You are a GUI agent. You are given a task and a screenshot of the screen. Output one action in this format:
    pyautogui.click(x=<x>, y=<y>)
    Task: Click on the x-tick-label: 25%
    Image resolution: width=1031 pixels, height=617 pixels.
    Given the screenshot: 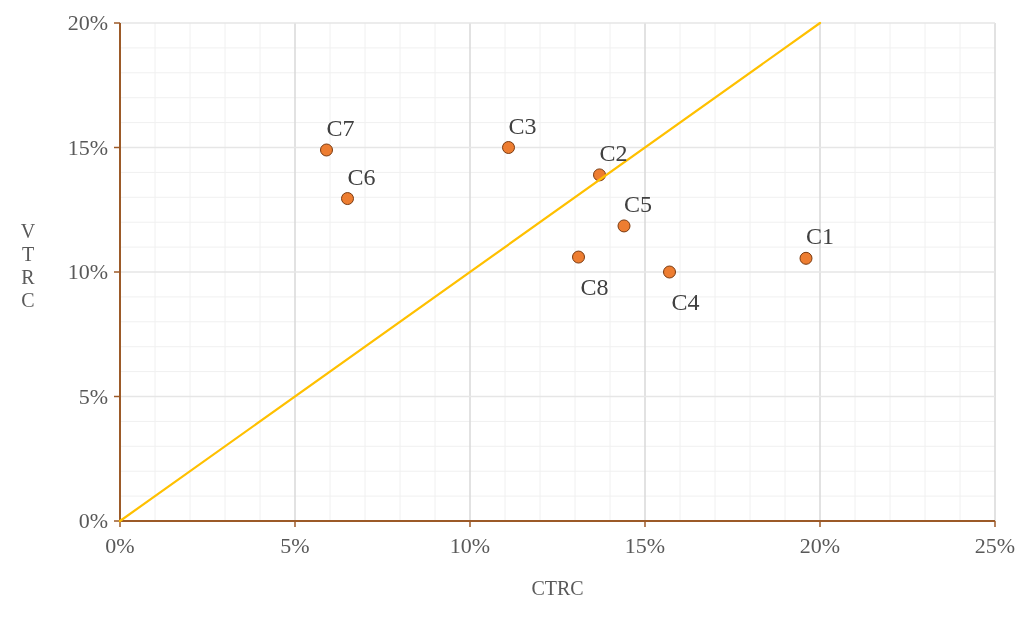 What is the action you would take?
    pyautogui.click(x=995, y=545)
    